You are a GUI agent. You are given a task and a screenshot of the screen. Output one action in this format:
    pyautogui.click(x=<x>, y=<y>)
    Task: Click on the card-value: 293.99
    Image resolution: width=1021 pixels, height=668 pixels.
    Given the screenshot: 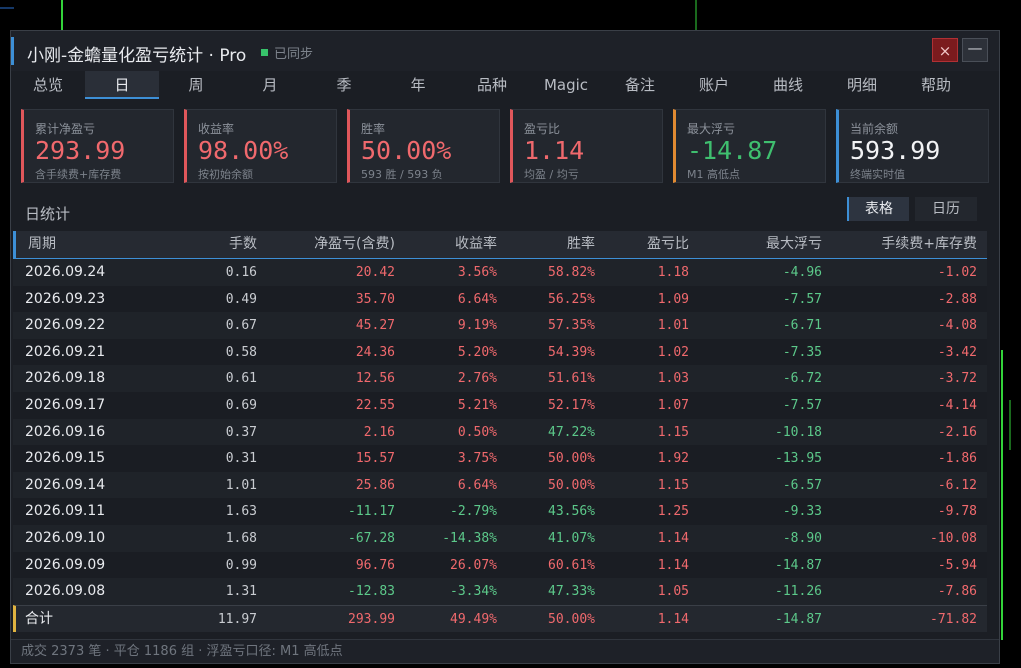 What is the action you would take?
    pyautogui.click(x=80, y=150)
    